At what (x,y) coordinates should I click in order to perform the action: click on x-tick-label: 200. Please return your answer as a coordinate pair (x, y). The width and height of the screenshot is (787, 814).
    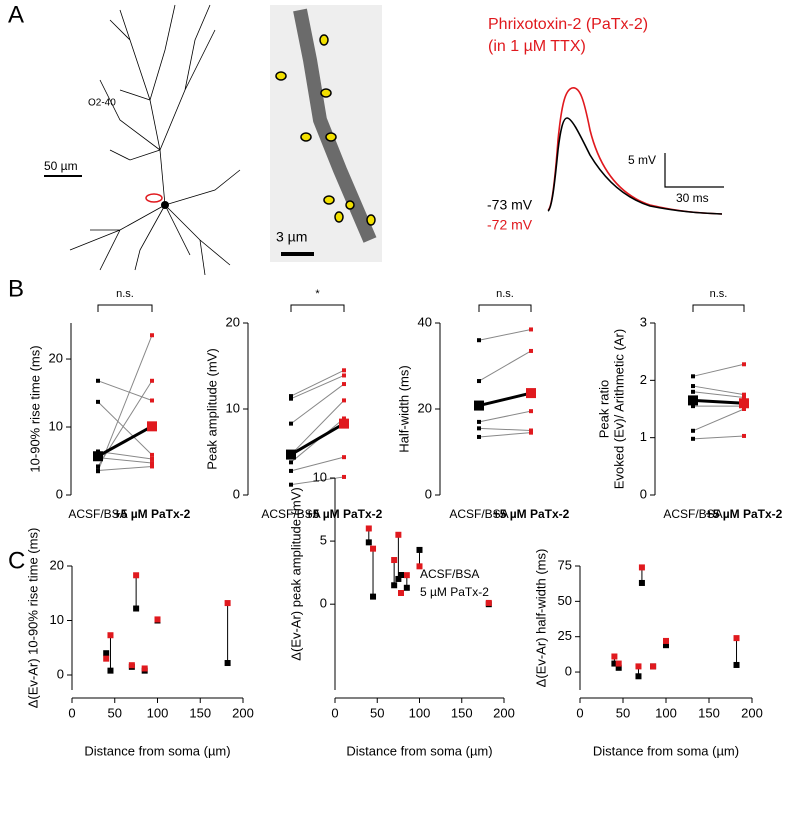
    Looking at the image, I should click on (504, 712).